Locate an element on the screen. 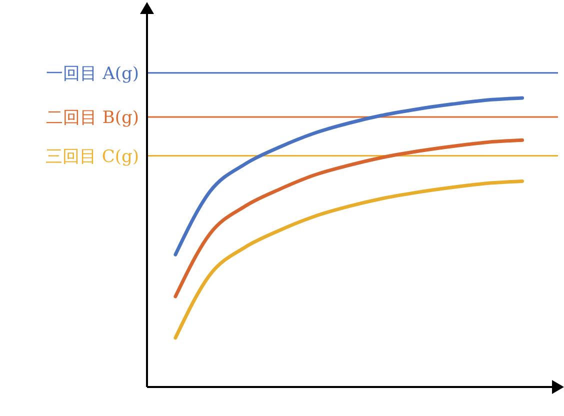 The image size is (564, 416). ref-line-label: 一回目 A(g) is located at coordinates (92, 74).